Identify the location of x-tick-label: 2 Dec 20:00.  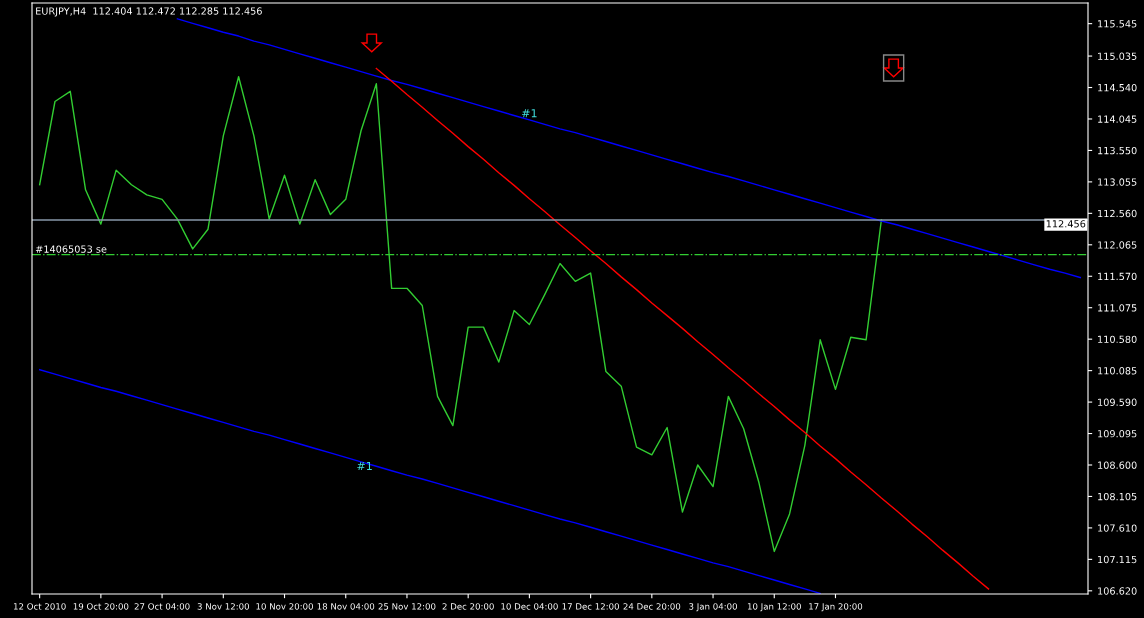
(468, 606).